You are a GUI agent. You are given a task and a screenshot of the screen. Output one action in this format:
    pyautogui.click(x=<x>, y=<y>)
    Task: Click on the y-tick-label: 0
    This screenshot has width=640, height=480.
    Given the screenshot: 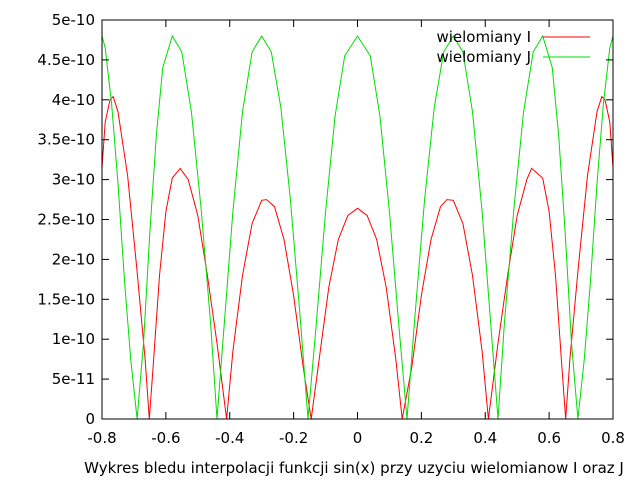 What is the action you would take?
    pyautogui.click(x=90, y=419)
    